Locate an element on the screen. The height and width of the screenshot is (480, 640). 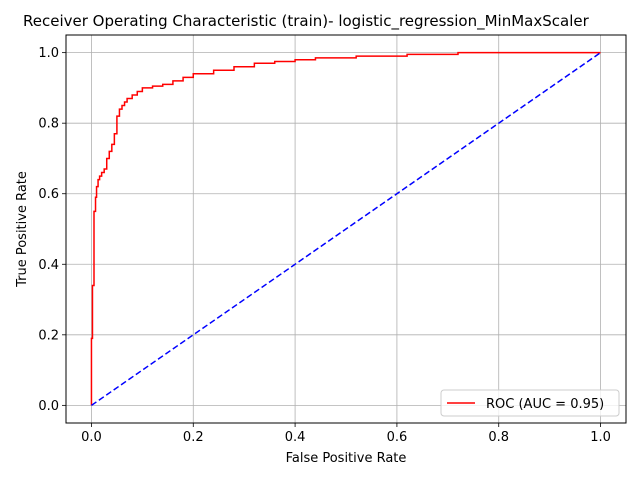
x-tick-label: 1.0 is located at coordinates (600, 437).